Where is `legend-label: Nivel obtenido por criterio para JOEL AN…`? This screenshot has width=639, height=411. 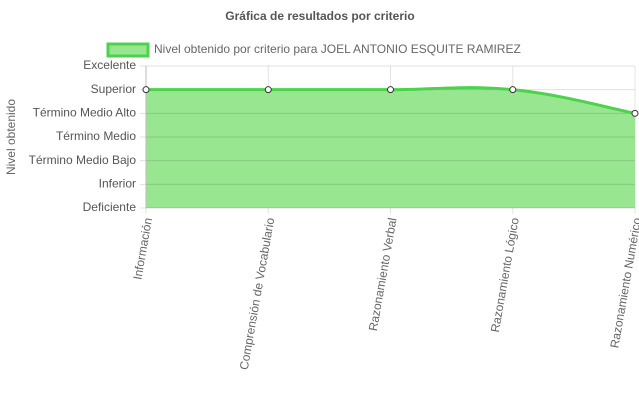 legend-label: Nivel obtenido por criterio para JOEL AN… is located at coordinates (337, 49).